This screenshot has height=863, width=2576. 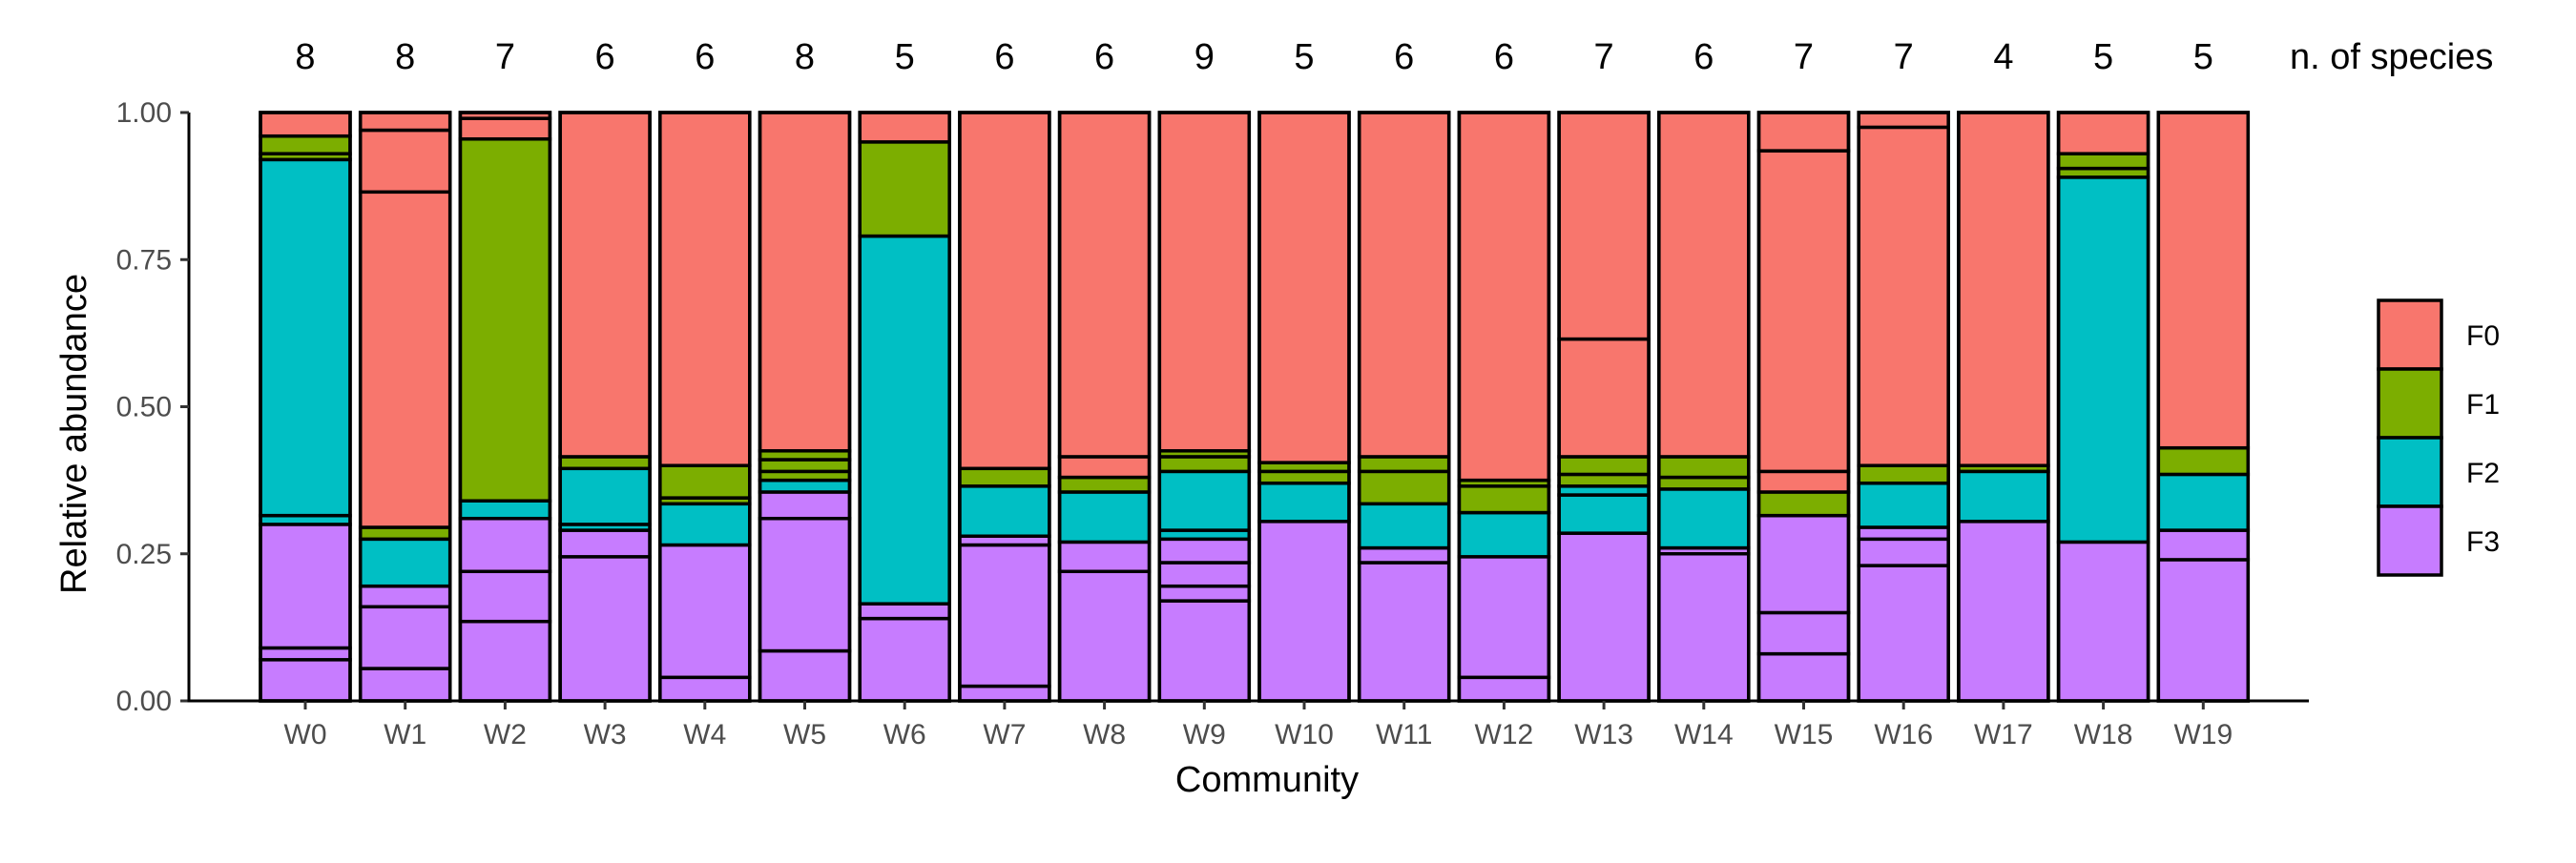 I want to click on x-tick-label: W14, so click(x=1704, y=734).